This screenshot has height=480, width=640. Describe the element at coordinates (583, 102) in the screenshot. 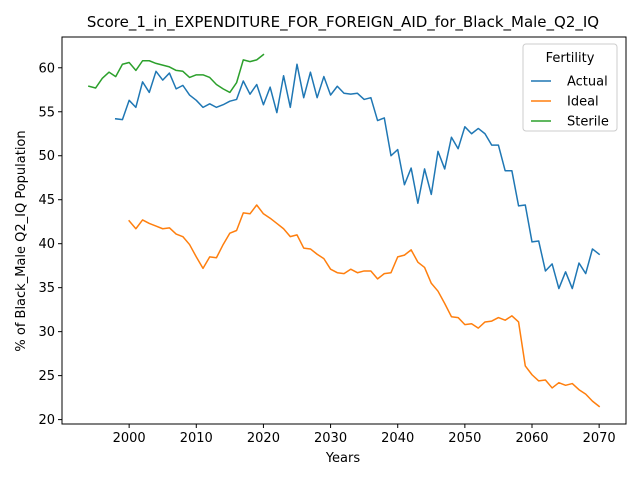

I see `legend-label-ideal: Ideal` at that location.